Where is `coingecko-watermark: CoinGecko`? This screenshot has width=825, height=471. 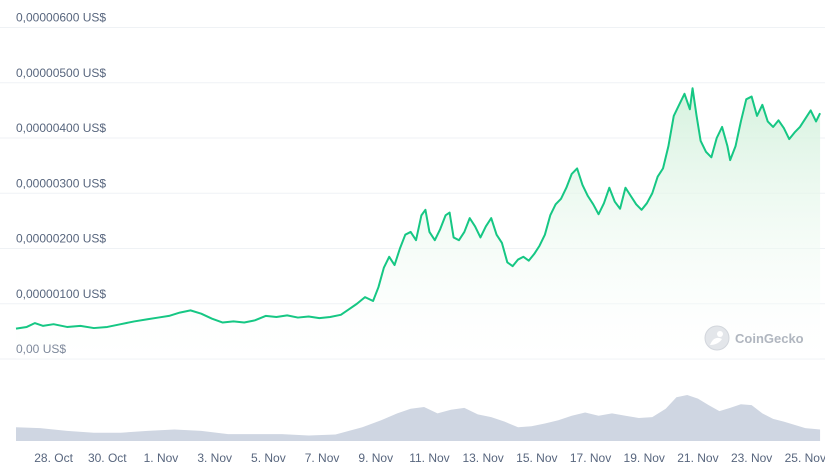
coingecko-watermark: CoinGecko is located at coordinates (754, 338).